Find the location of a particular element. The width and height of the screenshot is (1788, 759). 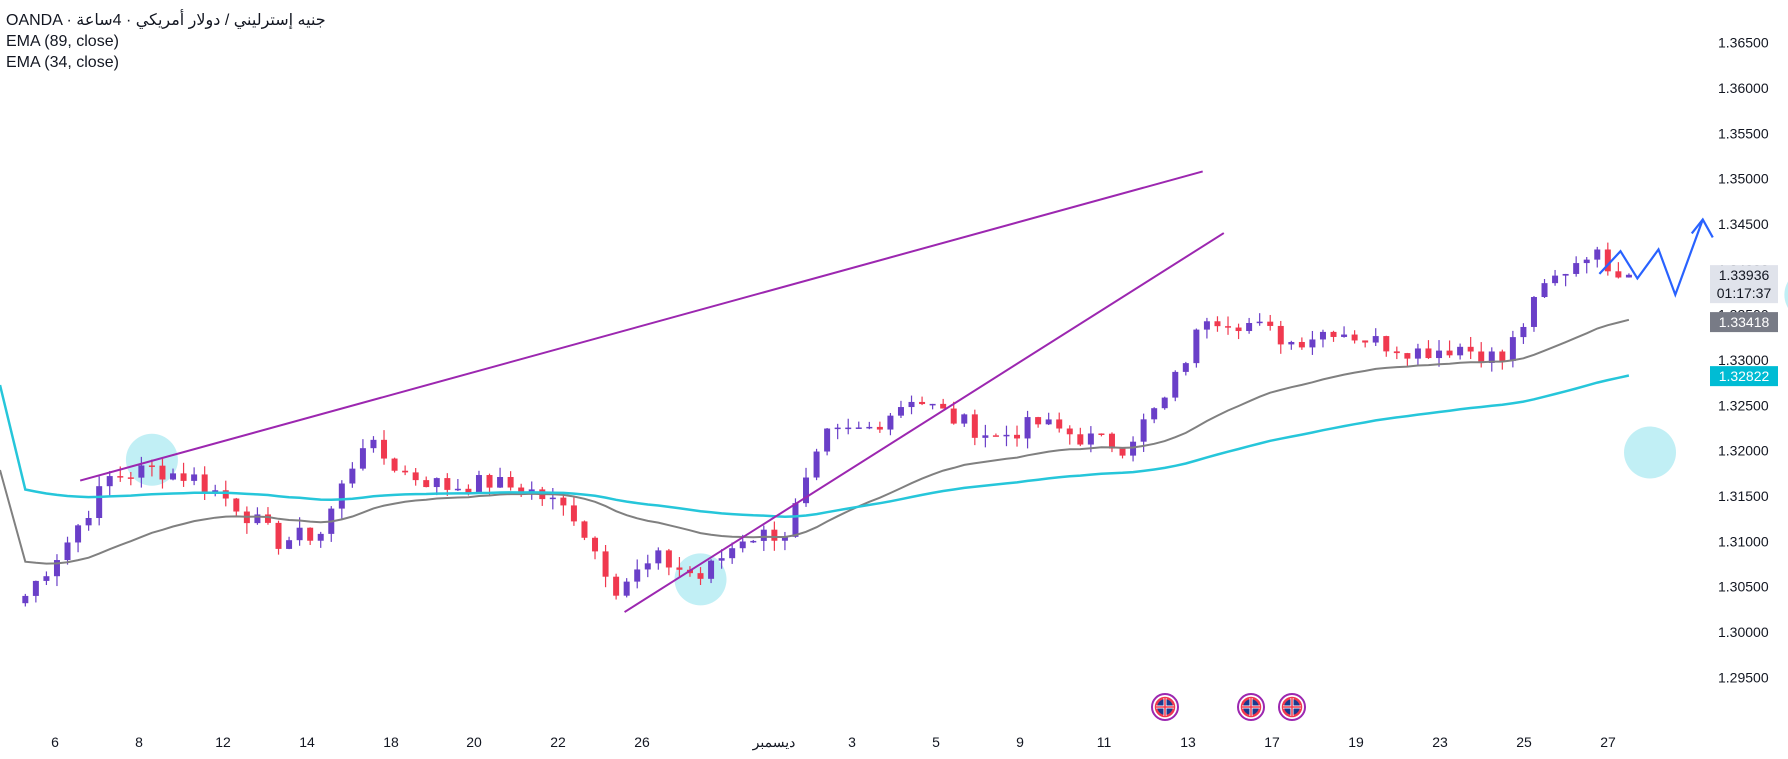

price-tick: 1.31500 is located at coordinates (1743, 496).